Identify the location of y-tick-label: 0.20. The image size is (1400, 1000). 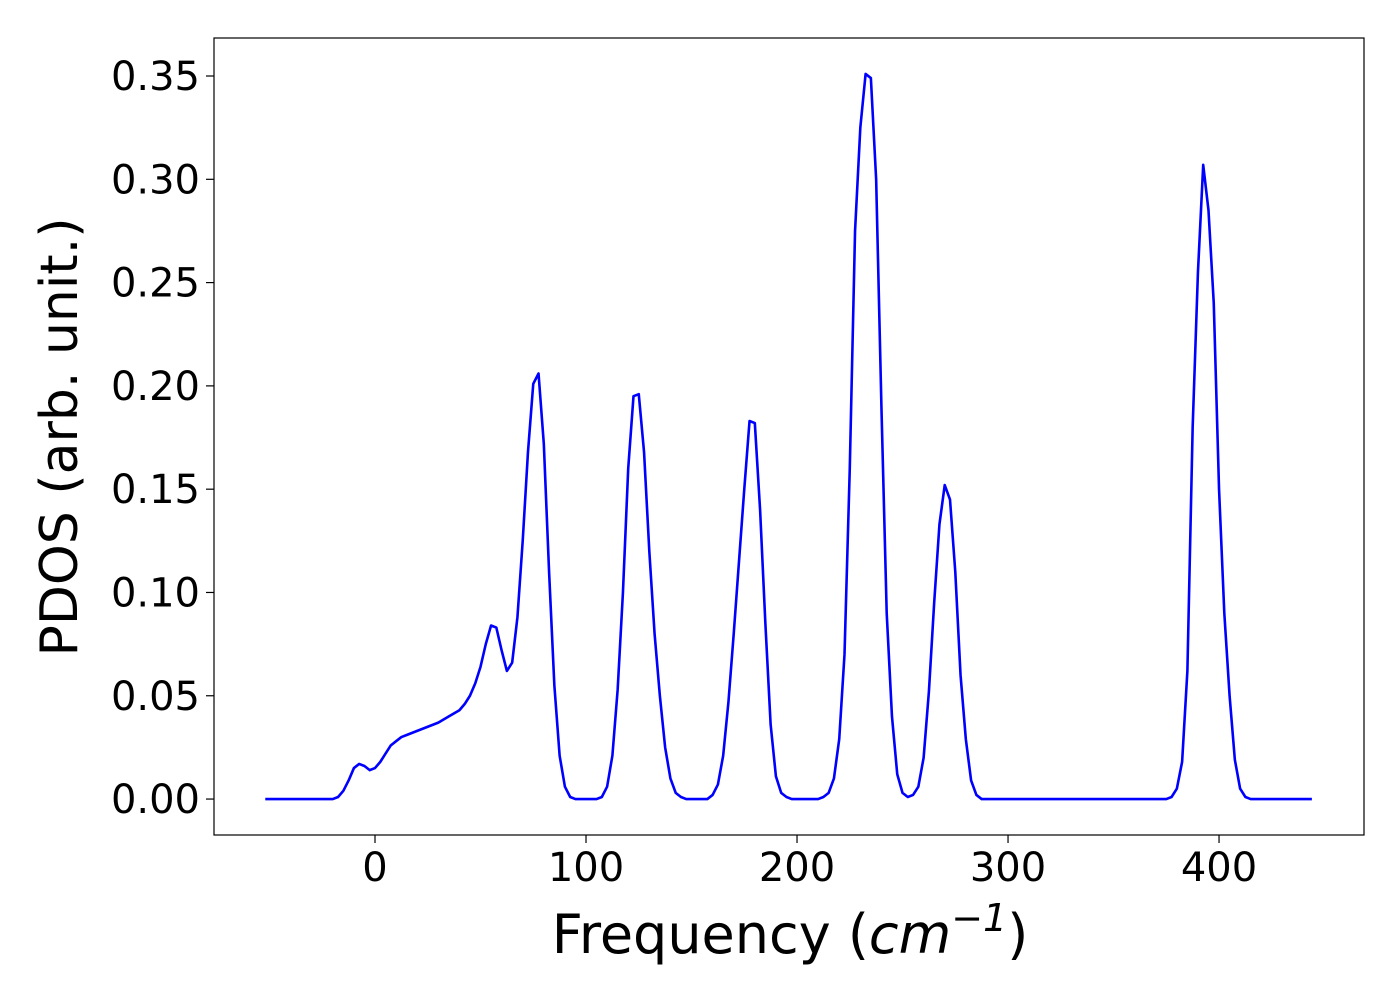
(155, 387).